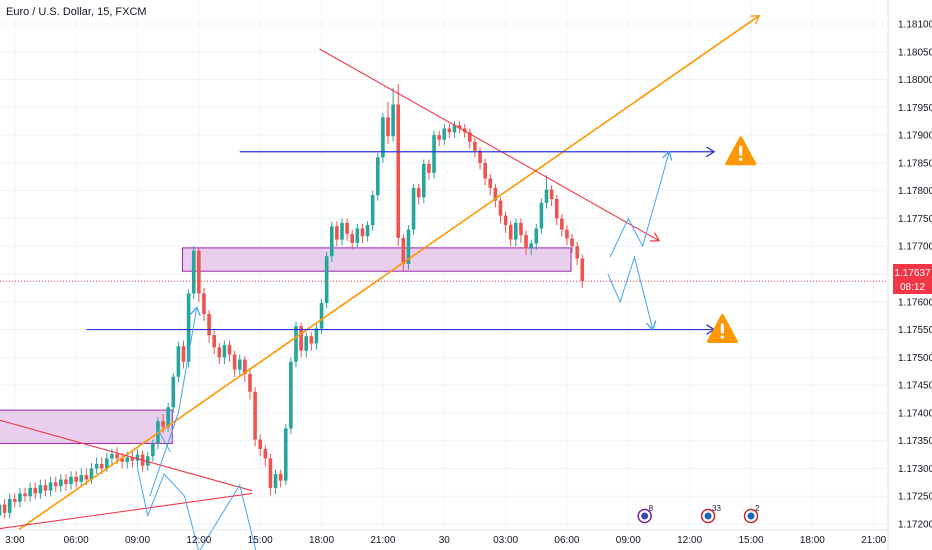  I want to click on price-tick-label: 1.18100, so click(915, 25).